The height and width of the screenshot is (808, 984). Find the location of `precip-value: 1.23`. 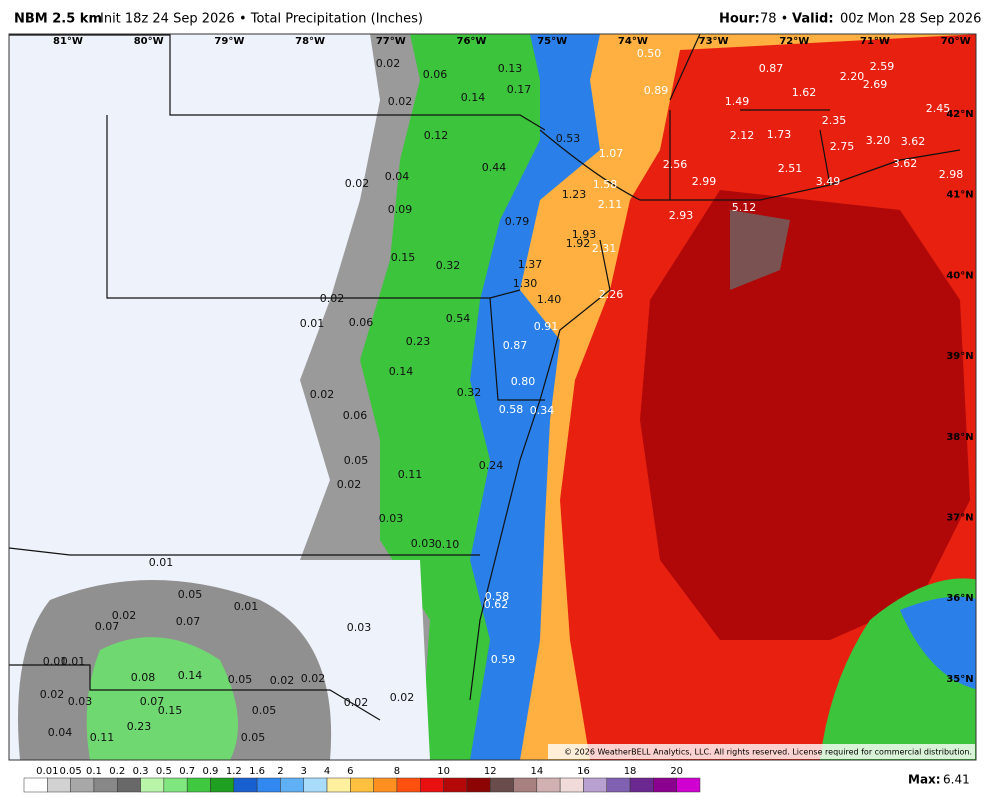

precip-value: 1.23 is located at coordinates (574, 194).